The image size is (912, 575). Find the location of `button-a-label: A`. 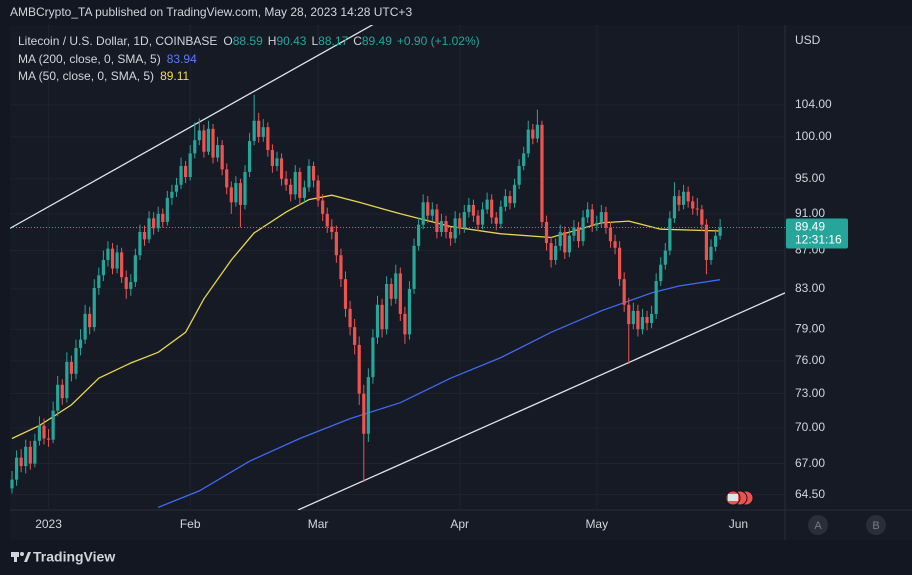

button-a-label: A is located at coordinates (818, 526).